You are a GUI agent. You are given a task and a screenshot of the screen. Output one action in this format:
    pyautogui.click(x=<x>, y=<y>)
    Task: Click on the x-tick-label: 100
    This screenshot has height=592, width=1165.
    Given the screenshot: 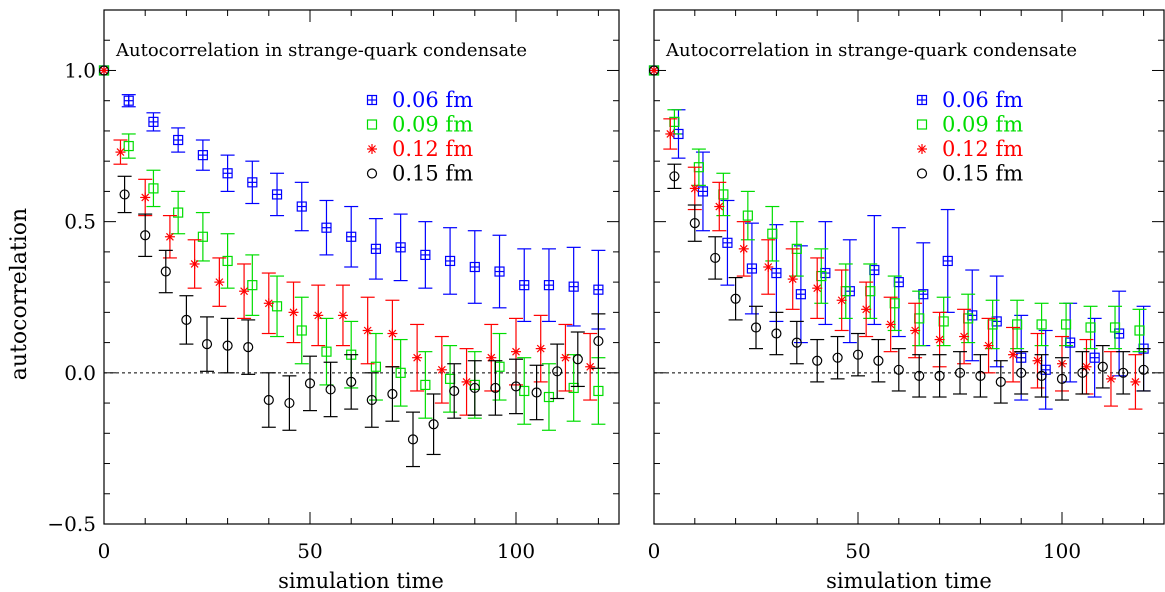 What is the action you would take?
    pyautogui.click(x=516, y=551)
    